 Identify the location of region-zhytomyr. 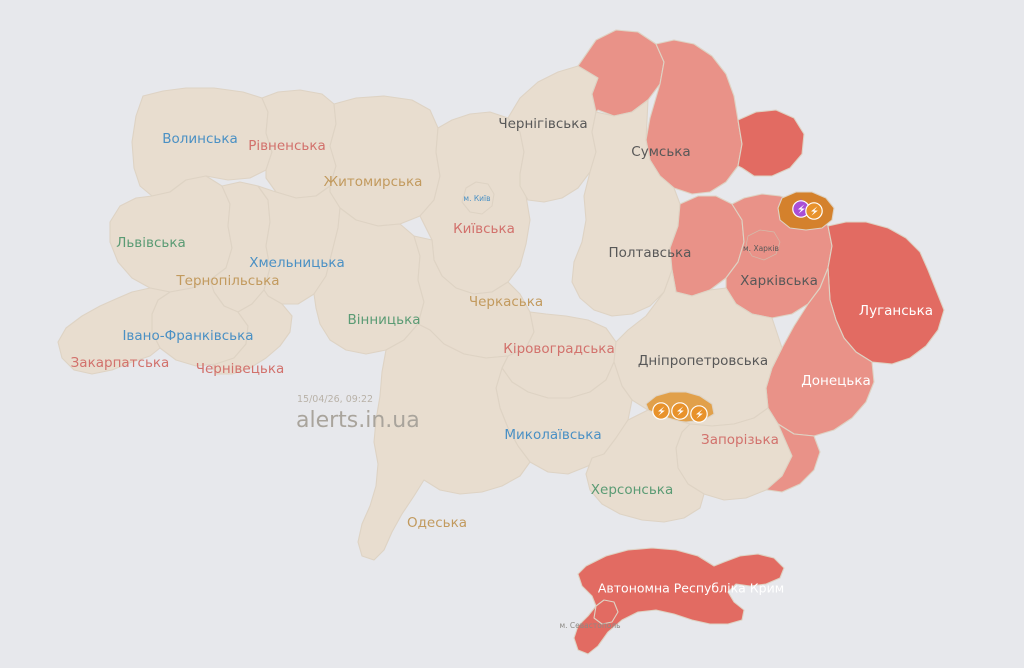
(385, 161).